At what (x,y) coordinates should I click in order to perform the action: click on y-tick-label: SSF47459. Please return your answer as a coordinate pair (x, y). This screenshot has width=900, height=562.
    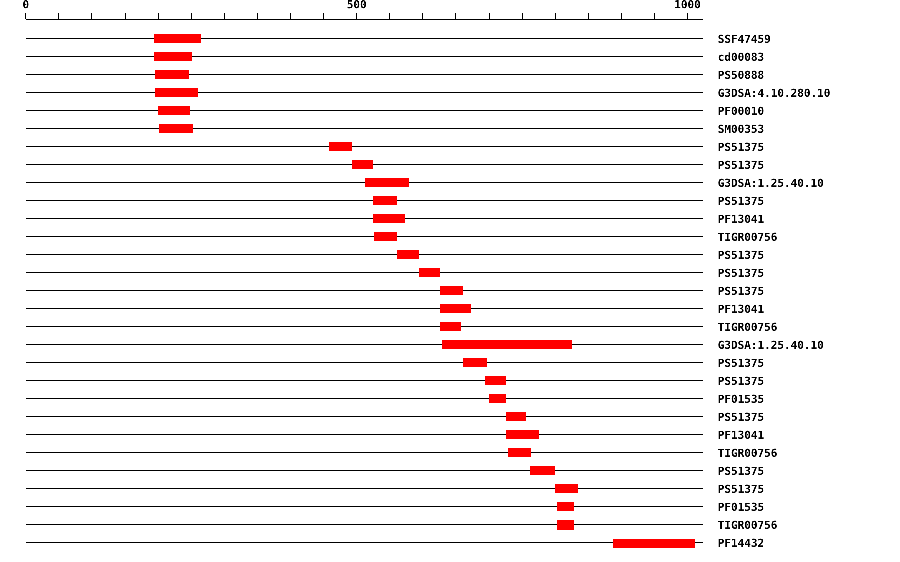
    Looking at the image, I should click on (744, 39).